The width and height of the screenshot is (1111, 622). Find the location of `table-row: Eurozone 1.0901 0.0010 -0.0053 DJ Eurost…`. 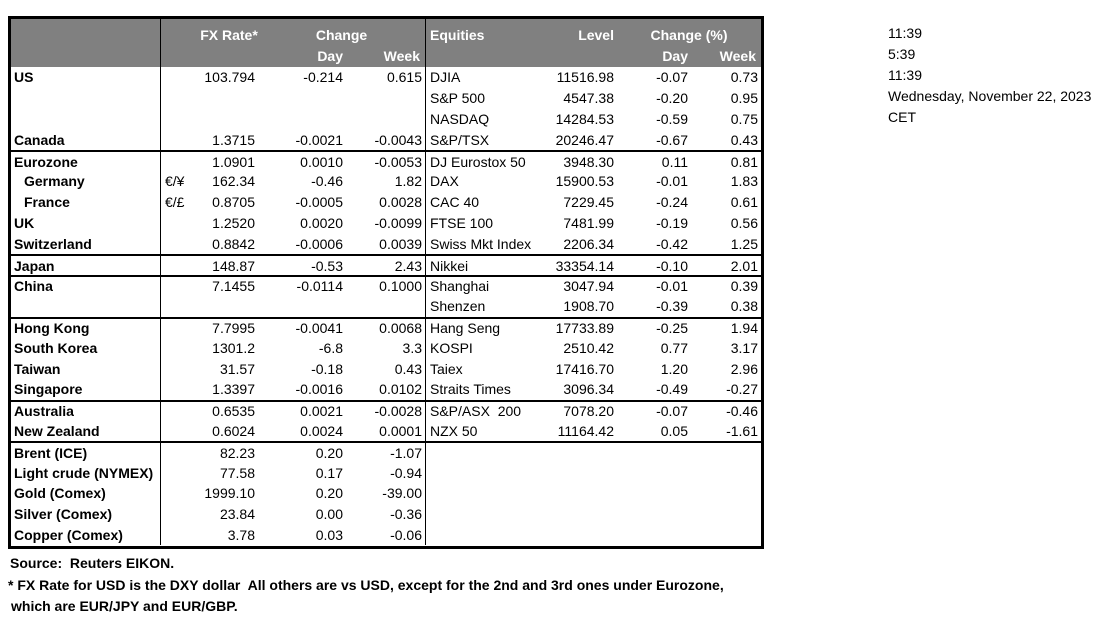

table-row: Eurozone 1.0901 0.0010 -0.0053 DJ Eurost… is located at coordinates (386, 160).